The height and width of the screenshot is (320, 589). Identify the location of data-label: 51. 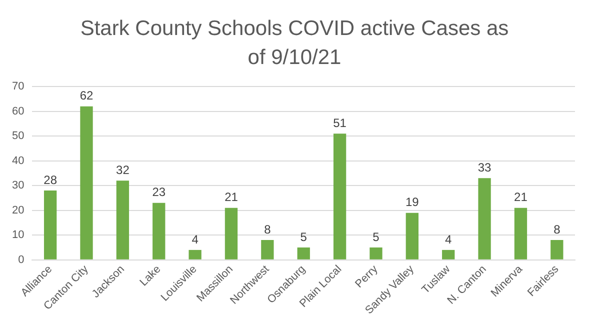
(340, 123).